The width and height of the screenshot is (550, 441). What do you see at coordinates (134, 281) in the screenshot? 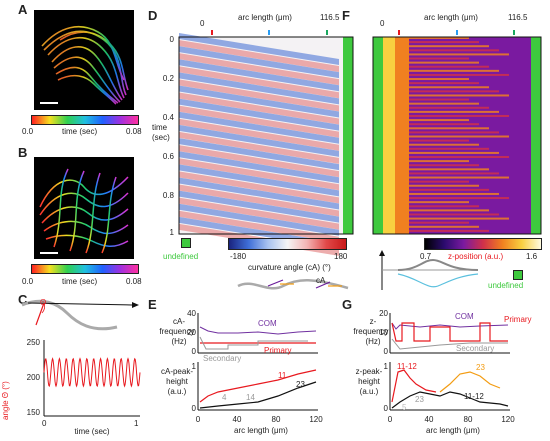
I see `colorbar-b-max: 0.08` at bounding box center [134, 281].